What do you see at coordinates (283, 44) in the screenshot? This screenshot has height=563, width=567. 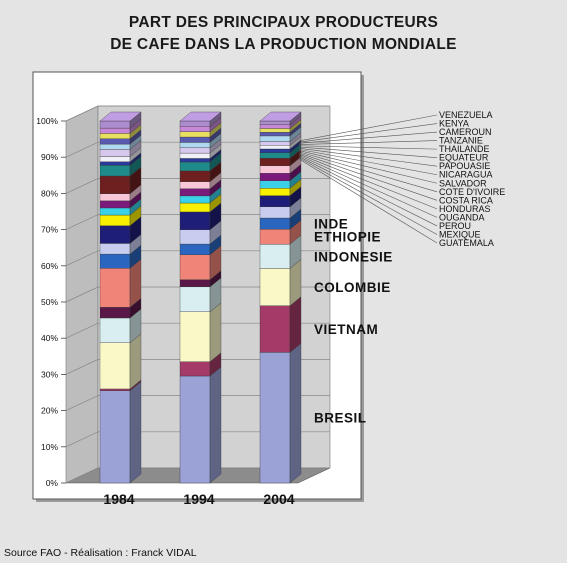 I see `title-line-2: DE CAFE DANS LA PRODUCTION MONDIALE` at bounding box center [283, 44].